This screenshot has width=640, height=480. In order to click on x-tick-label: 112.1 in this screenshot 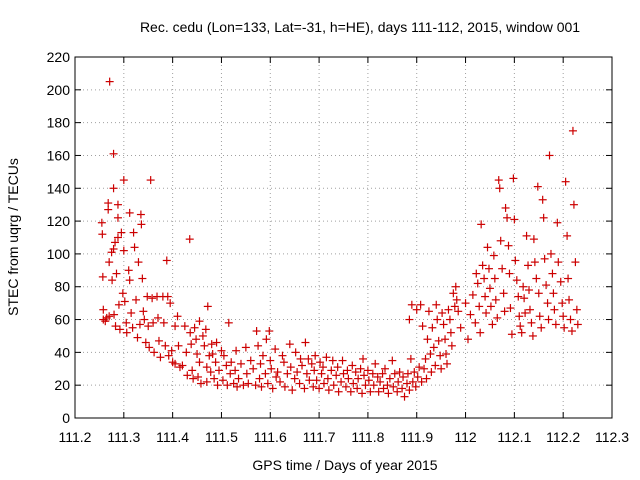, I will do `click(514, 437)`.